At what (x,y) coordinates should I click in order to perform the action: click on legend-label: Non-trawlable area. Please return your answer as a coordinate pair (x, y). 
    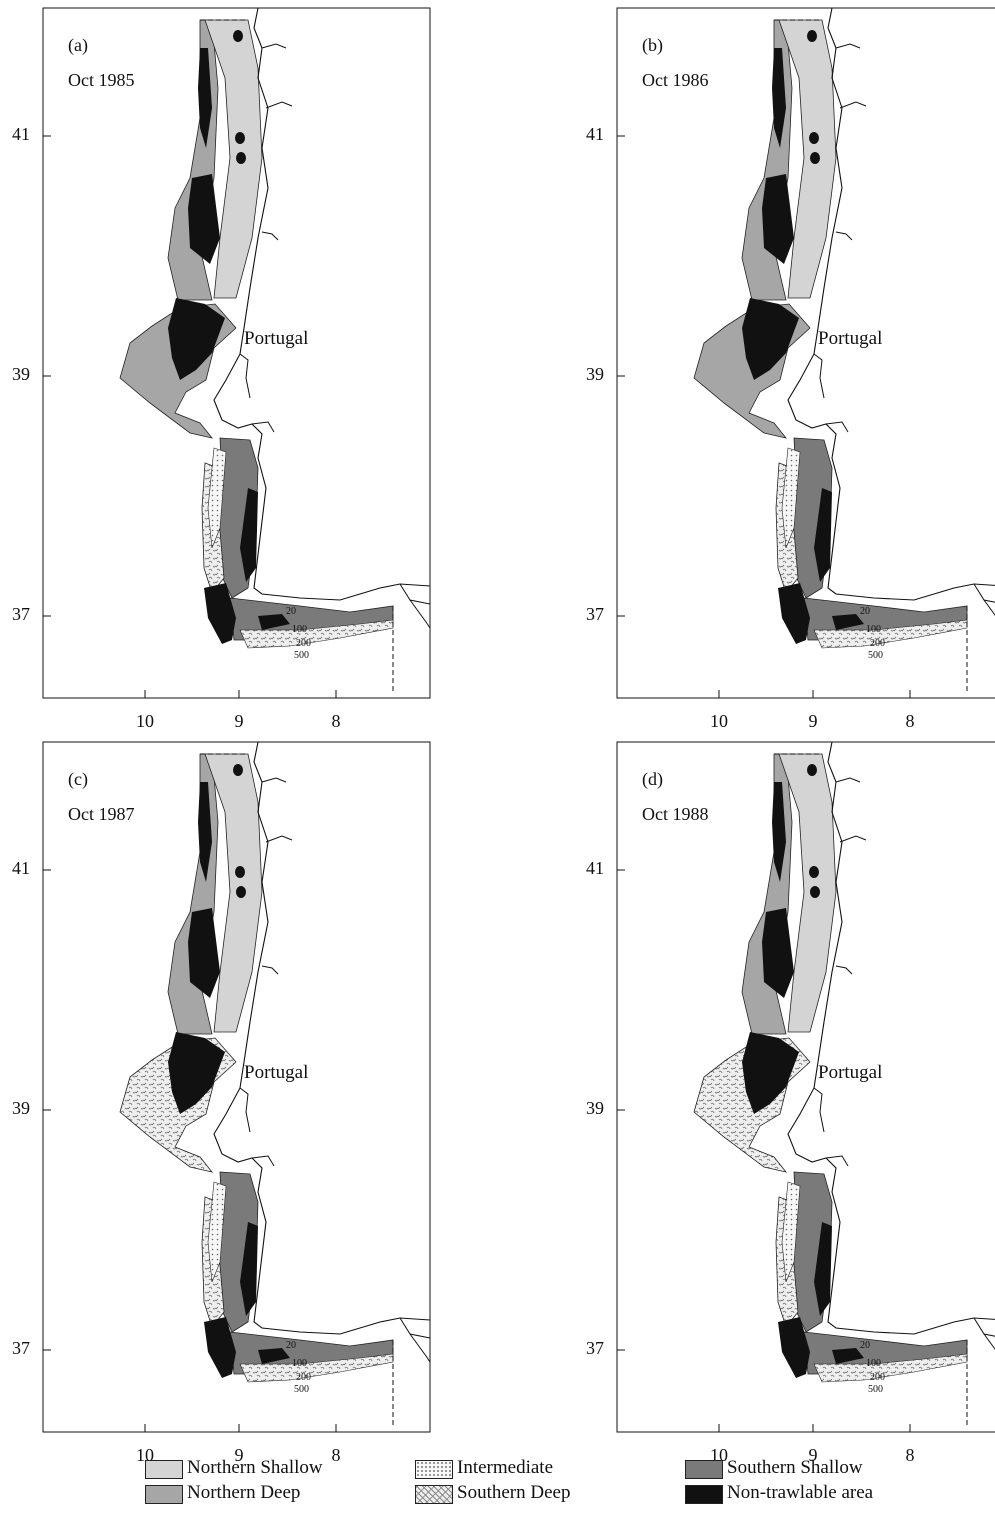
    Looking at the image, I should click on (800, 1492).